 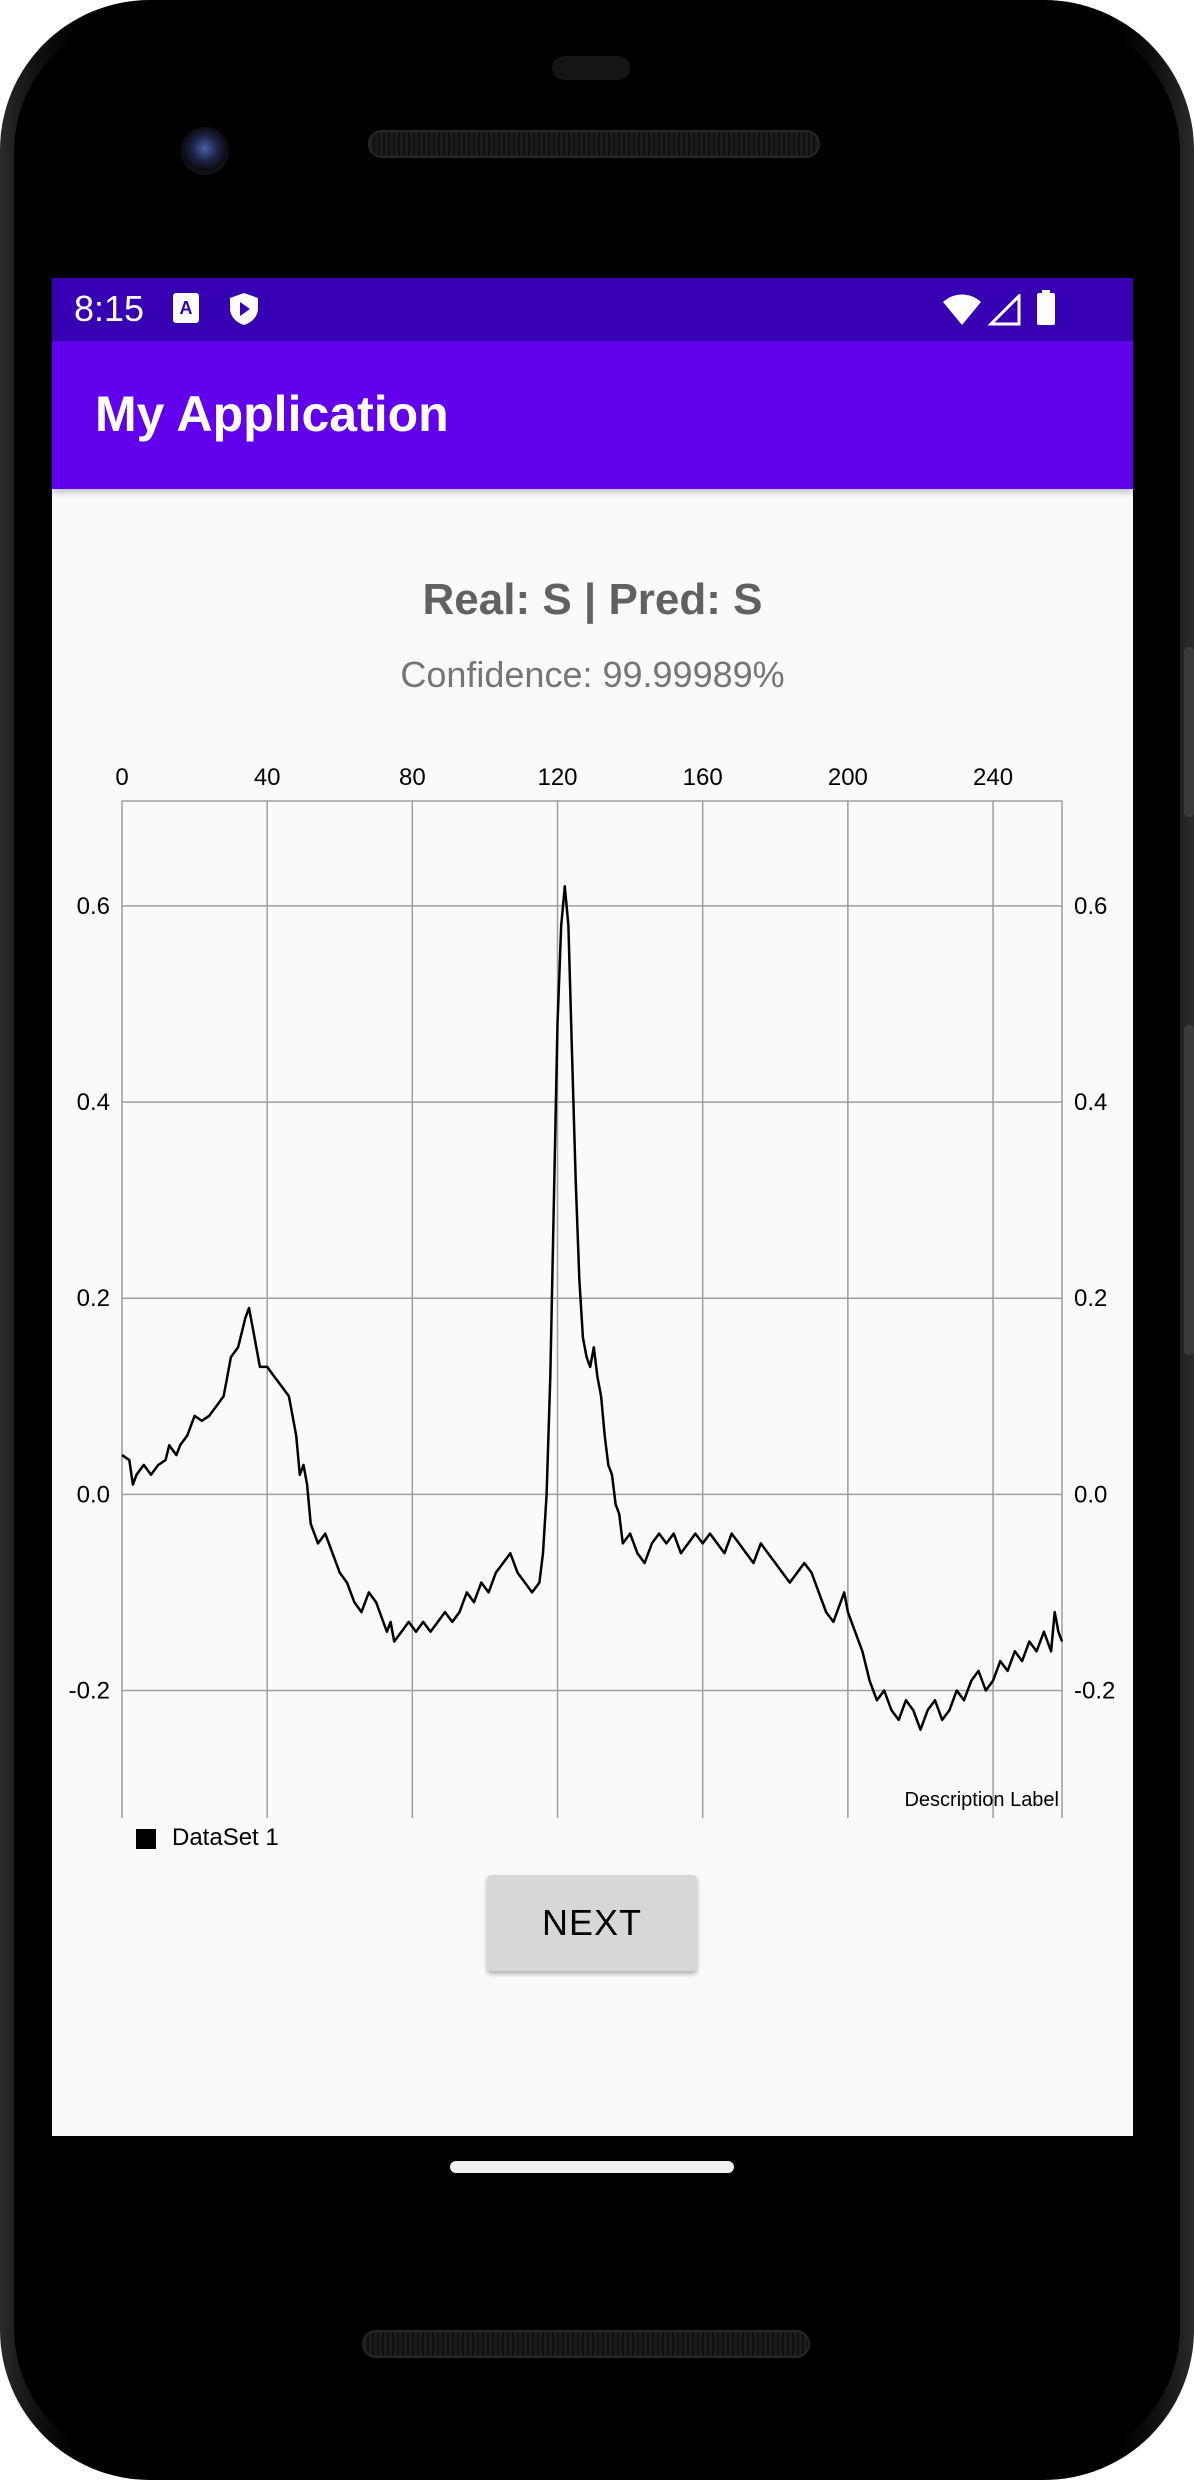 What do you see at coordinates (89, 1691) in the screenshot?
I see `y-tick-label-left: -0.2` at bounding box center [89, 1691].